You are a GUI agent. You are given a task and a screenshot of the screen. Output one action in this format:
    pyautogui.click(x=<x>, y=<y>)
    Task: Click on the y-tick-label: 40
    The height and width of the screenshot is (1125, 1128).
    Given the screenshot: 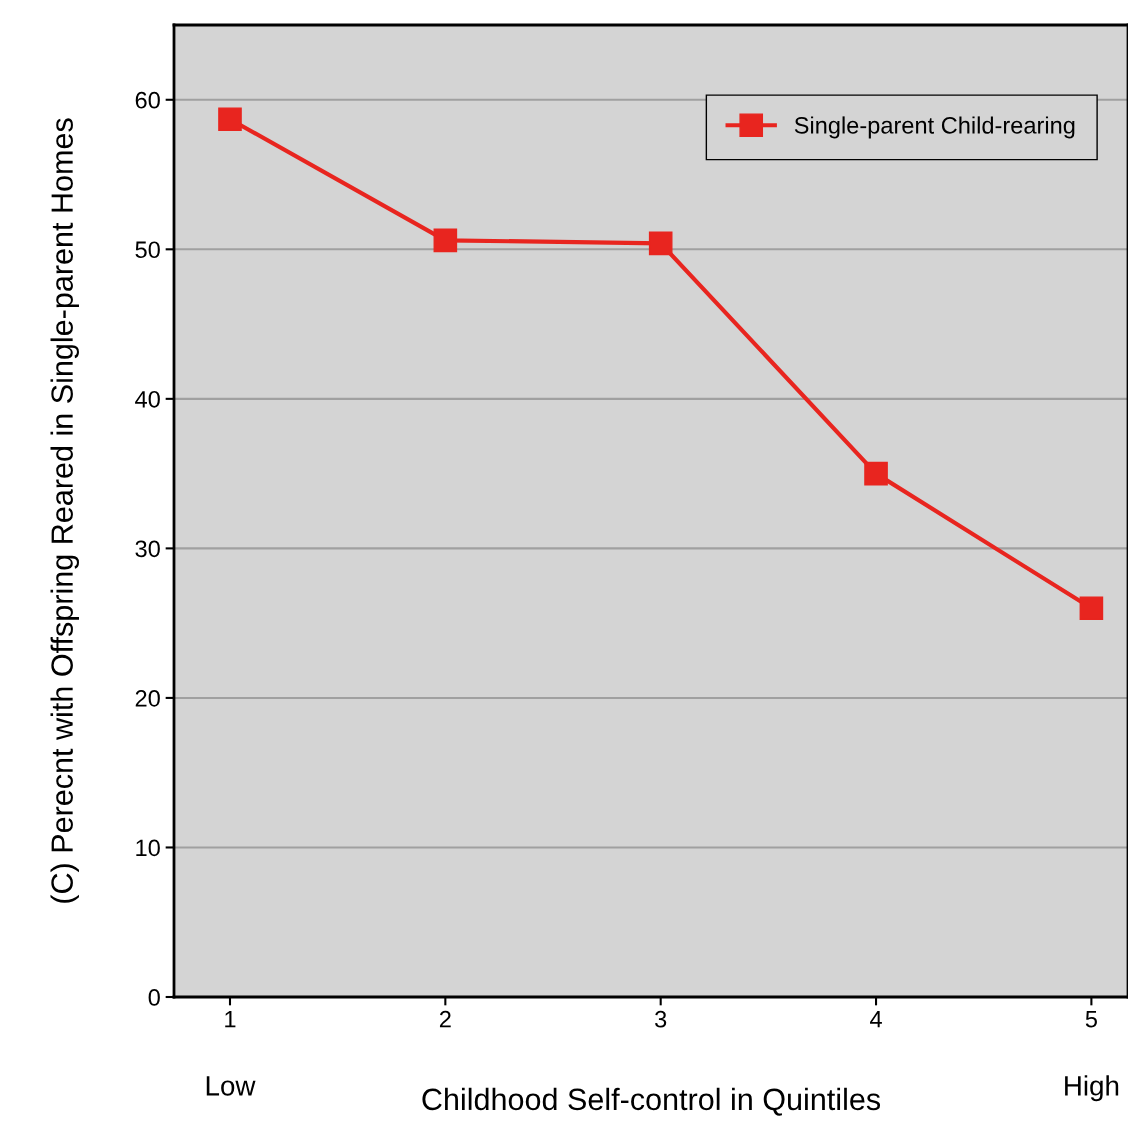 What is the action you would take?
    pyautogui.click(x=147, y=399)
    